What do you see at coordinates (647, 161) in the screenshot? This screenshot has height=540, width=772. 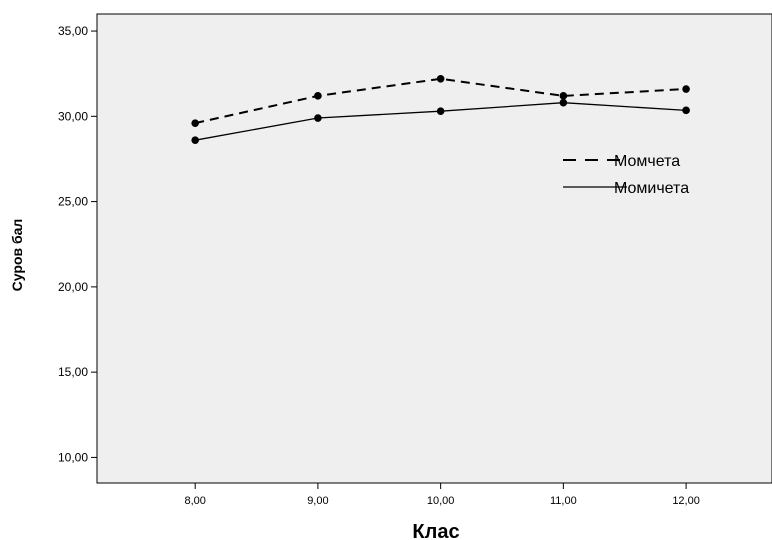 I see `legend-label: Момчета` at bounding box center [647, 161].